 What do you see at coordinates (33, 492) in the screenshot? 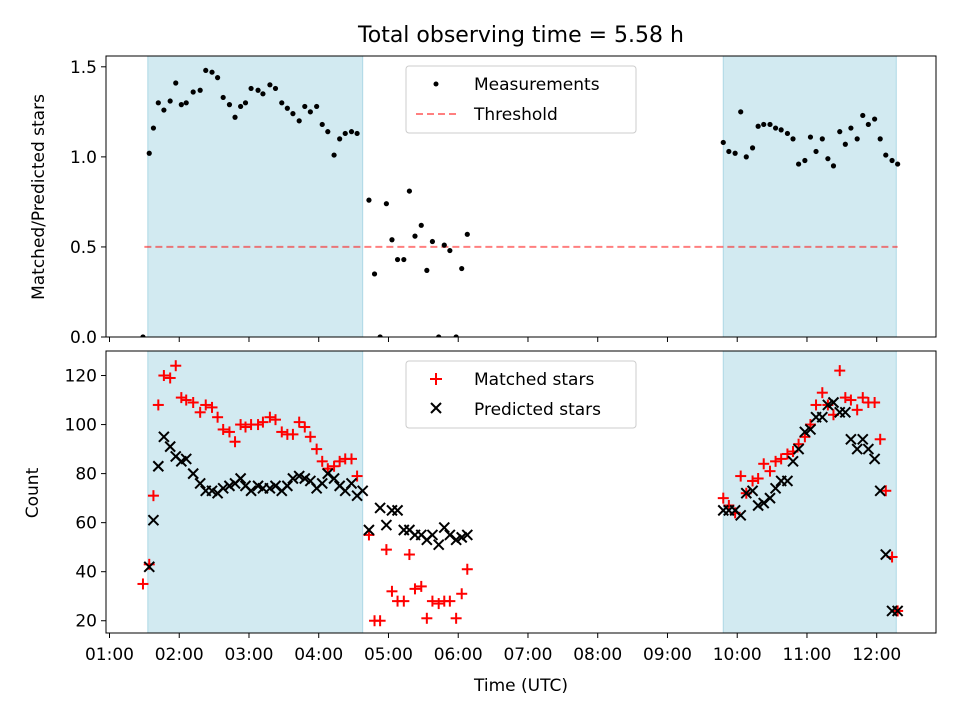
I see `bottom-y-axis-label: Count` at bounding box center [33, 492].